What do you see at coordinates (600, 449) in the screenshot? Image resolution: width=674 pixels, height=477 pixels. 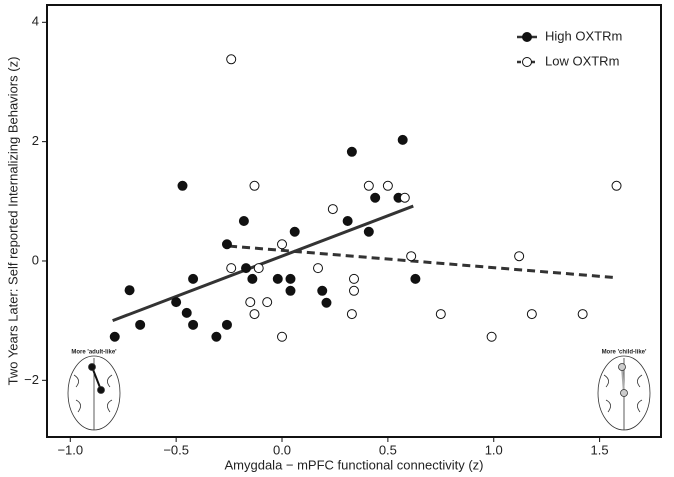 I see `x-tick-label: 1.5` at bounding box center [600, 449].